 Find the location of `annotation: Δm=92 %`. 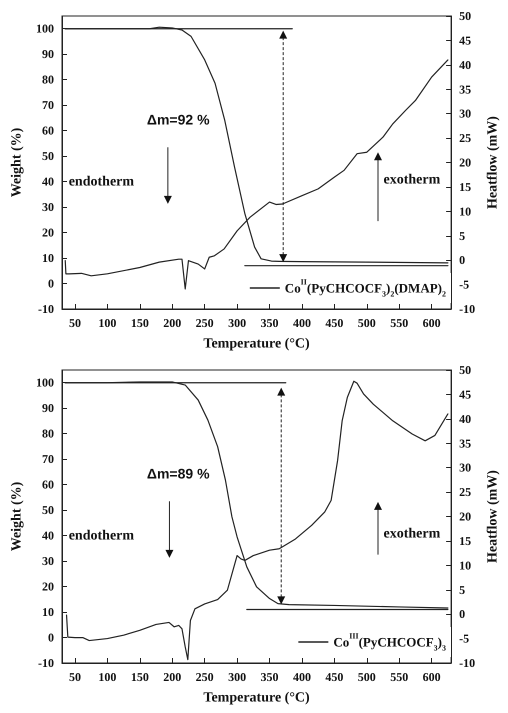

annotation: Δm=92 % is located at coordinates (178, 119).